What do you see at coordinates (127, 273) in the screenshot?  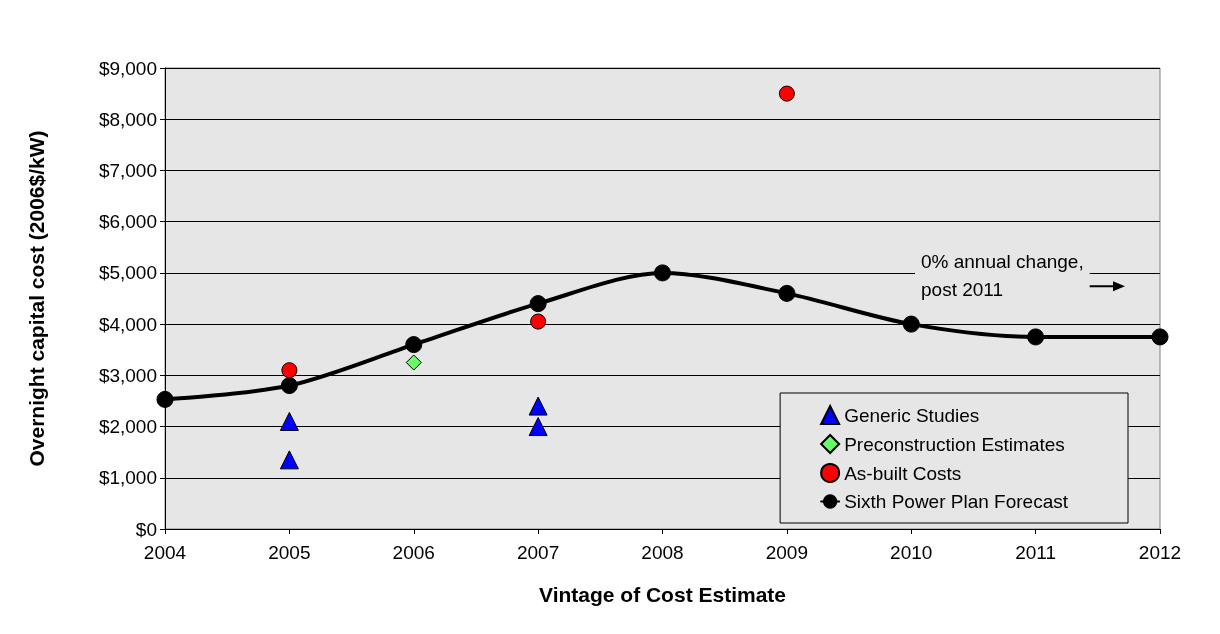 I see `y-tick-label: $5,000` at bounding box center [127, 273].